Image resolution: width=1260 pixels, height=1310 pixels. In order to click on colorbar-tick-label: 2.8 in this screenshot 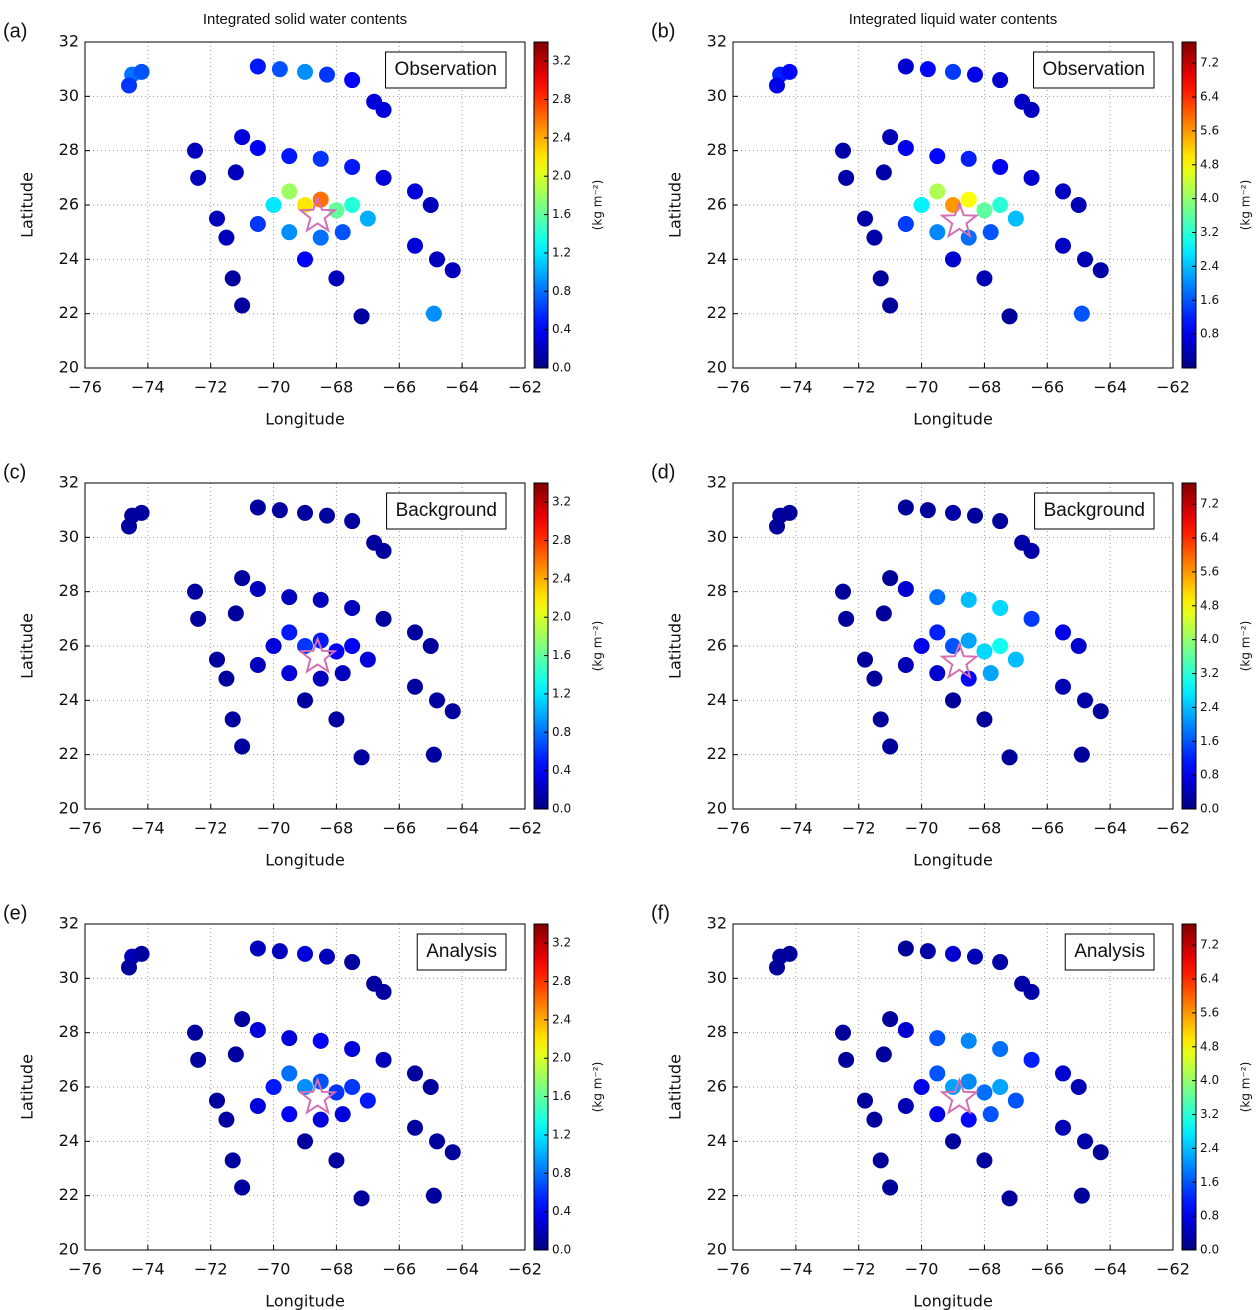, I will do `click(561, 981)`.